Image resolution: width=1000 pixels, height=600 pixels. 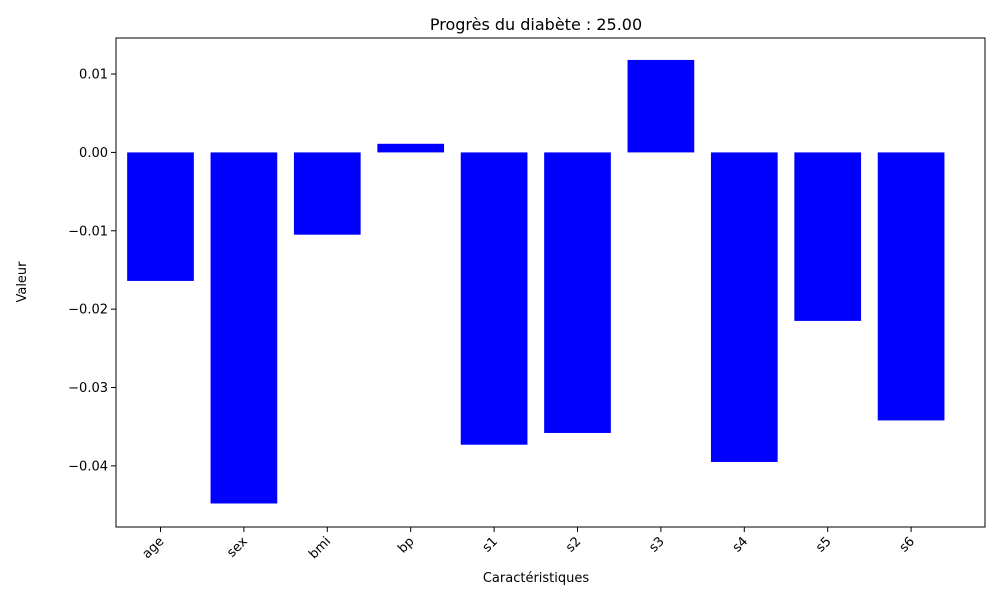 What do you see at coordinates (911, 286) in the screenshot?
I see `bar-s6` at bounding box center [911, 286].